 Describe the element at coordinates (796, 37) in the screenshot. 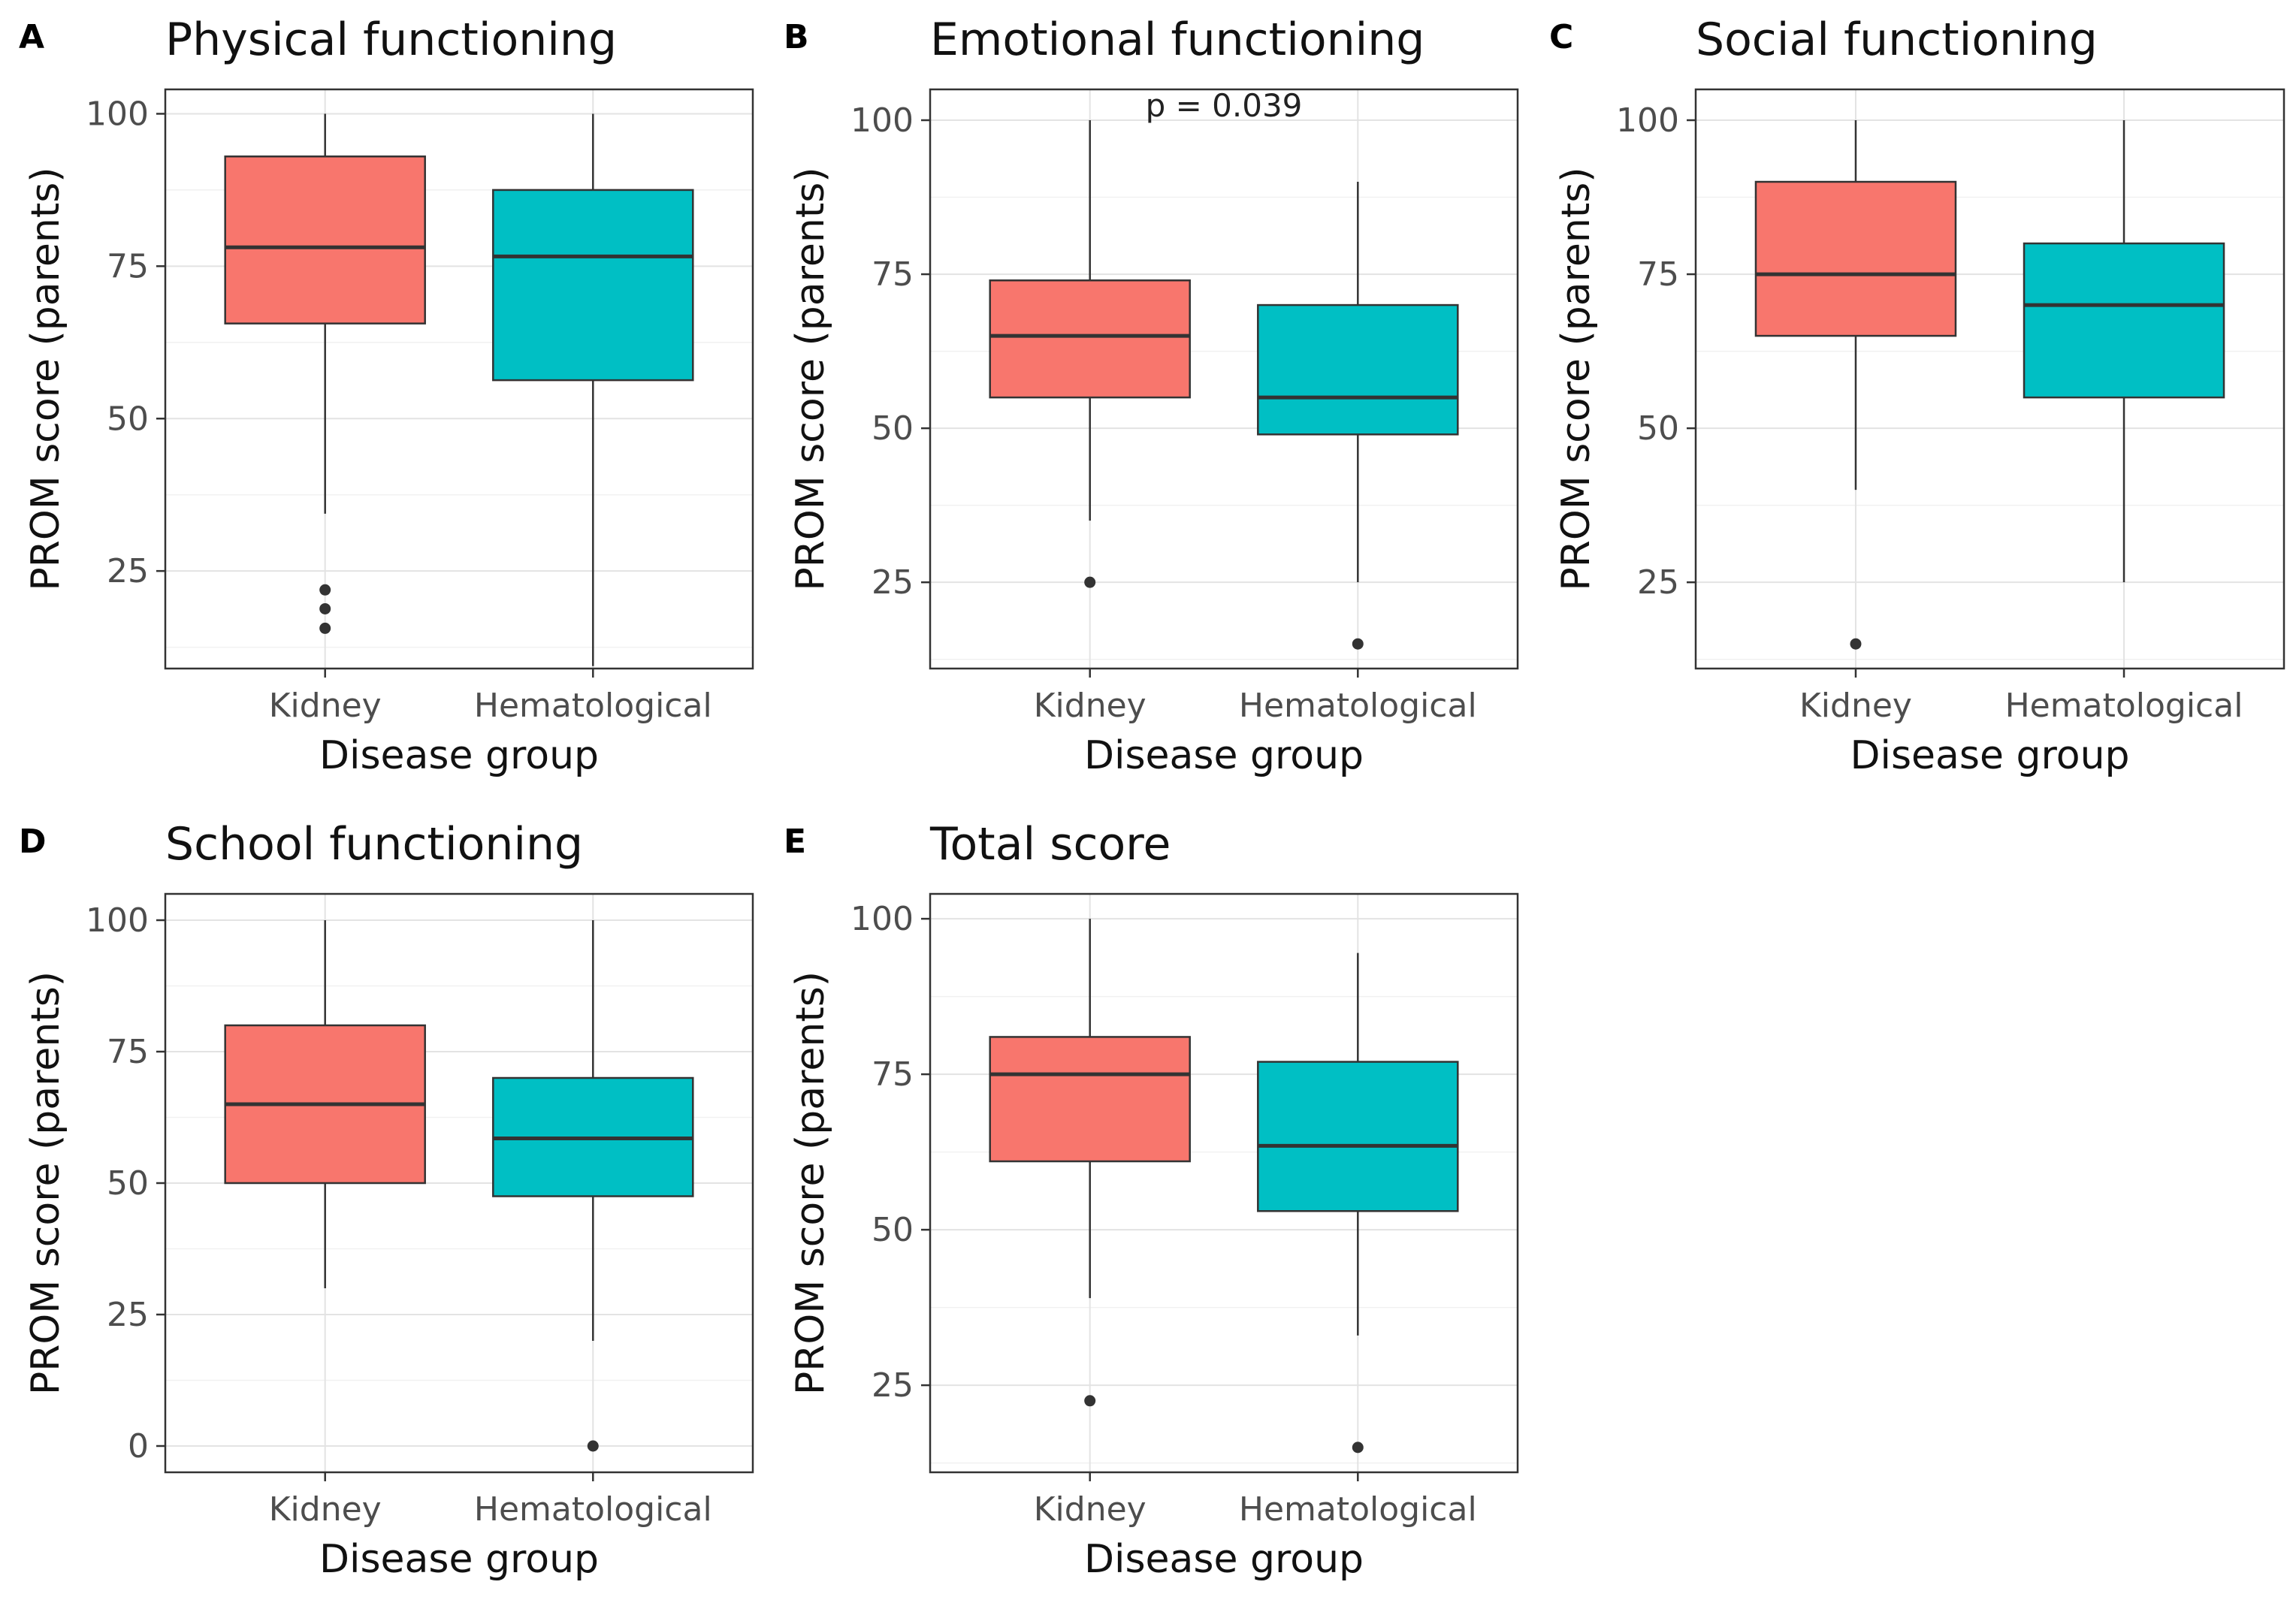

I see `panel-letter: B` at that location.